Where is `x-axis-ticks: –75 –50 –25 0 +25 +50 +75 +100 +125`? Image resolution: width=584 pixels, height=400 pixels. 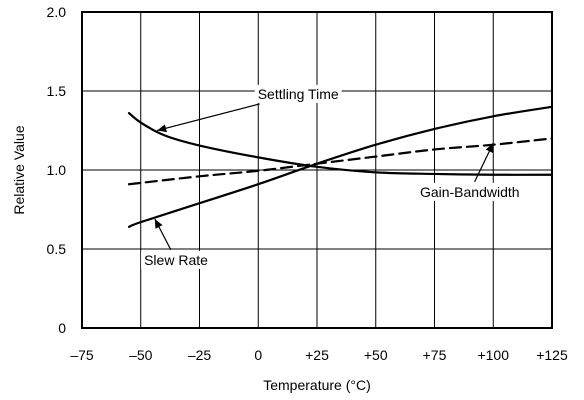
x-axis-ticks: –75 –50 –25 0 +25 +50 +75 +100 +125 is located at coordinates (319, 355).